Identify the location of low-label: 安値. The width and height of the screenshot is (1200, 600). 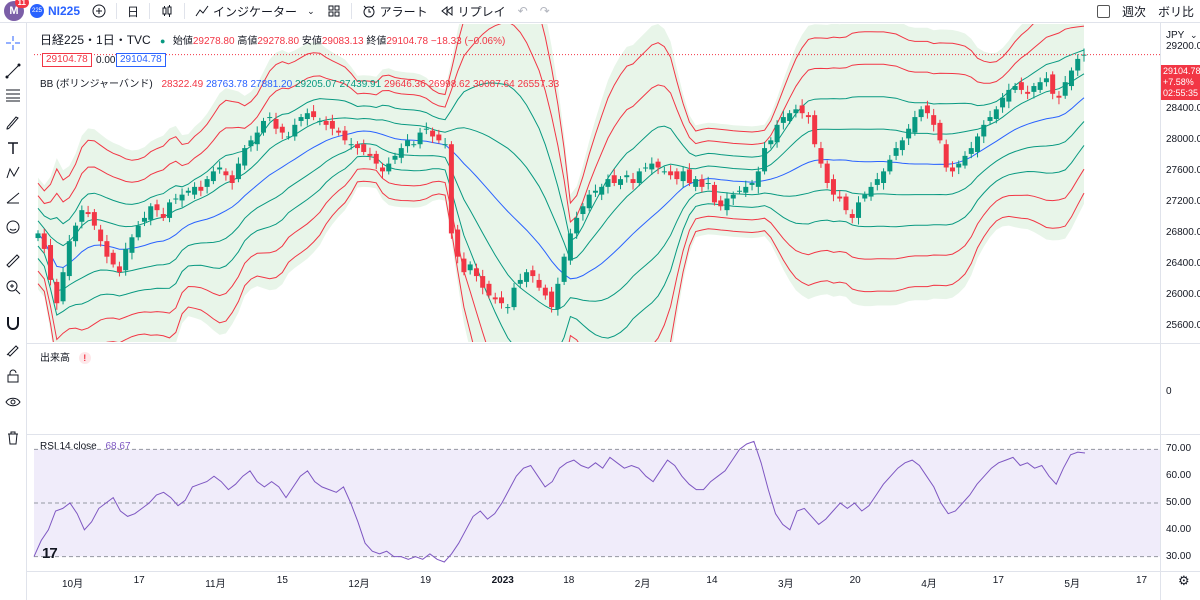
(311, 41).